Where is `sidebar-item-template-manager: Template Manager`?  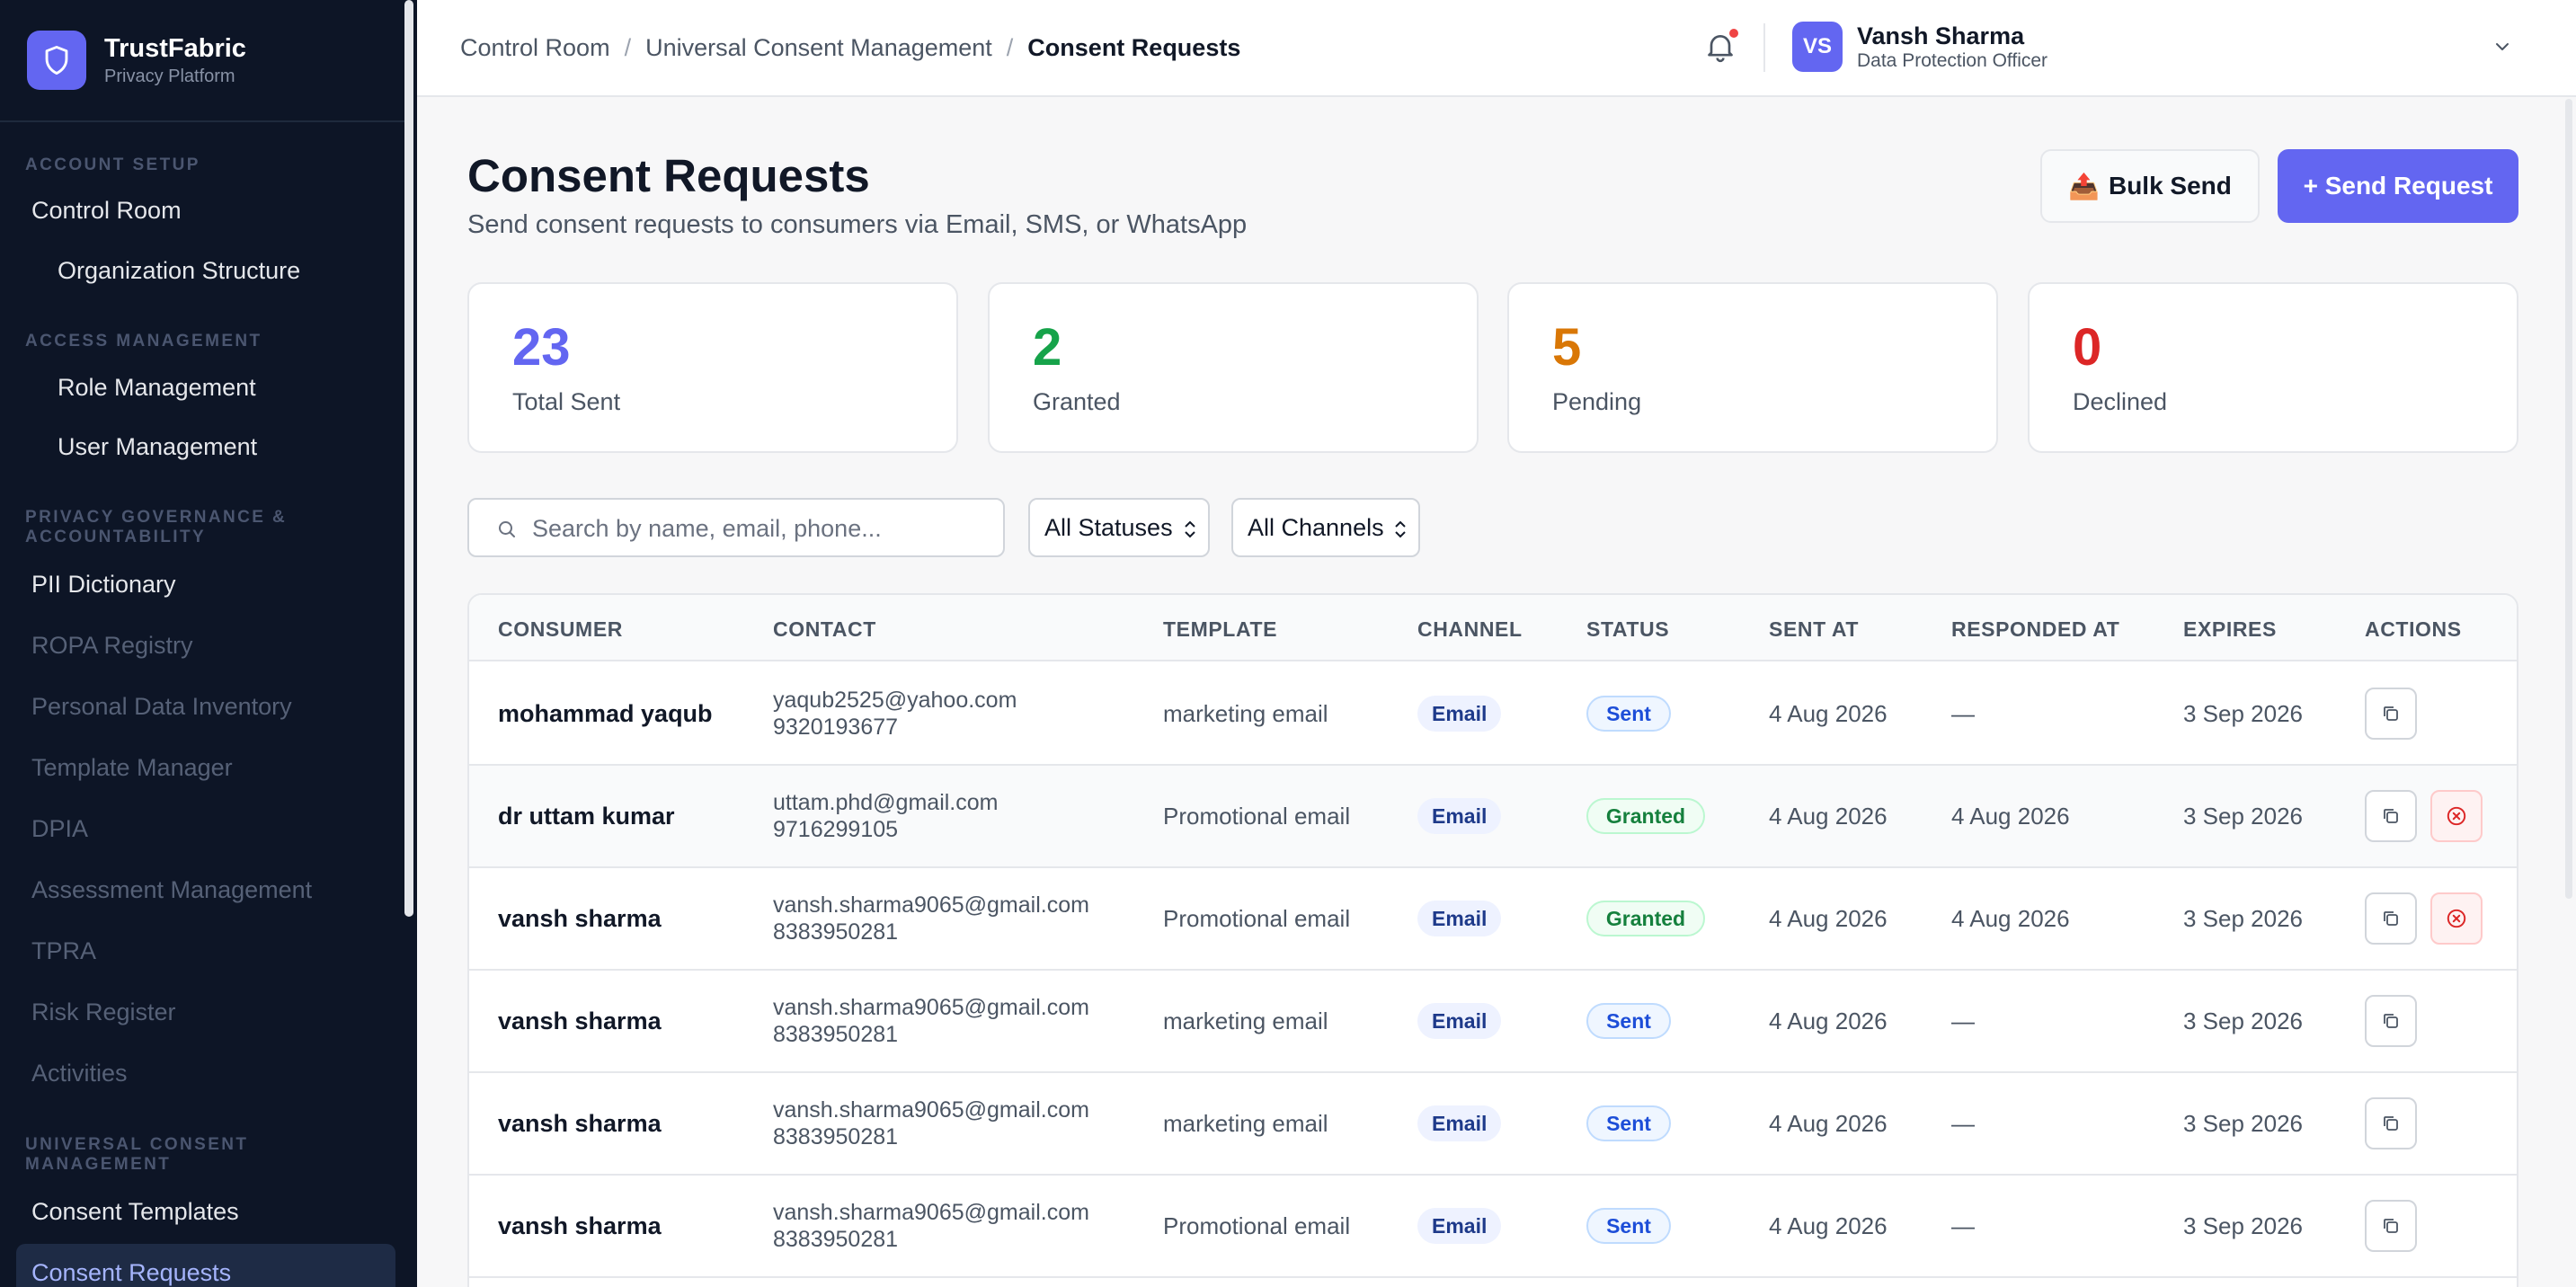 sidebar-item-template-manager: Template Manager is located at coordinates (132, 767).